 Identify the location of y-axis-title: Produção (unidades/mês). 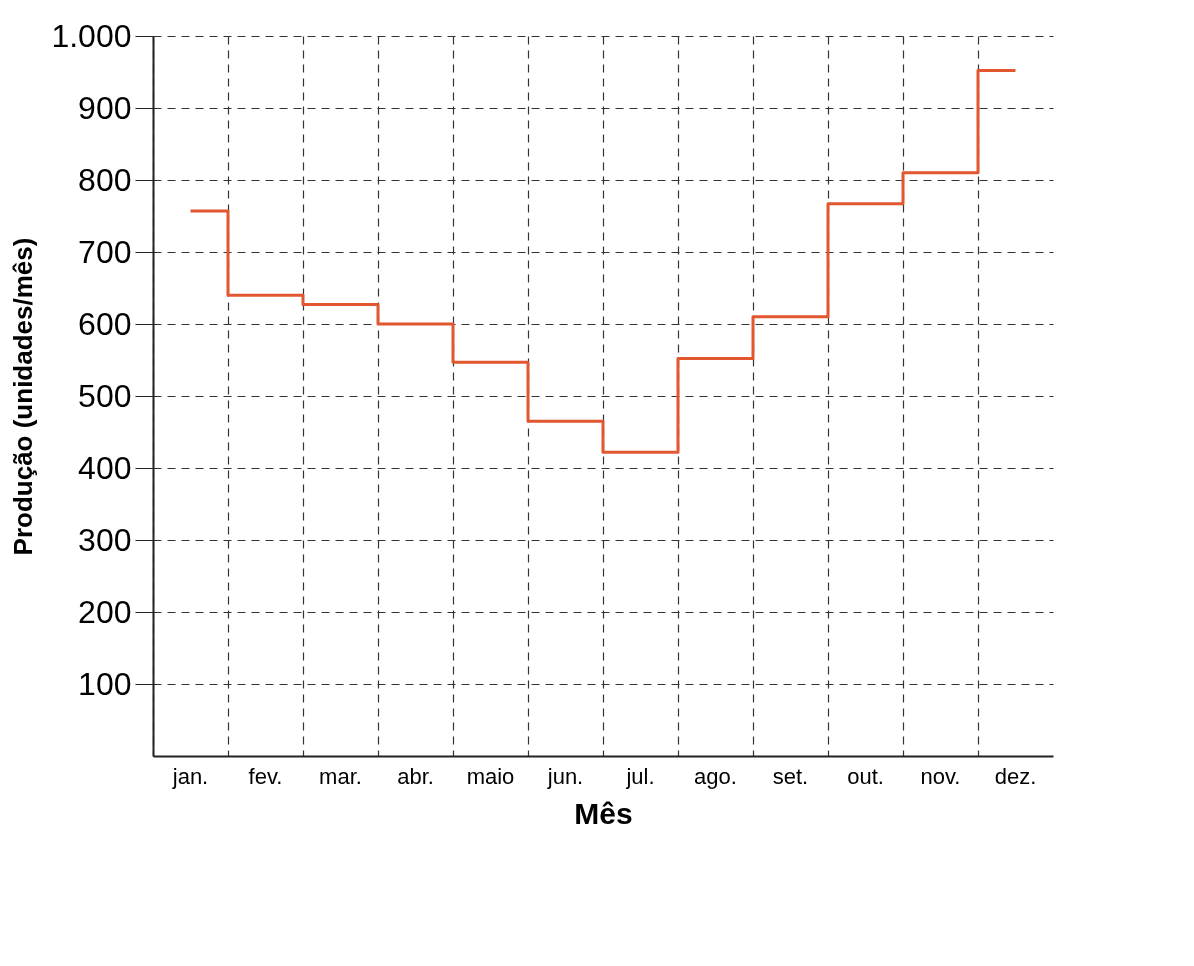
(23, 396).